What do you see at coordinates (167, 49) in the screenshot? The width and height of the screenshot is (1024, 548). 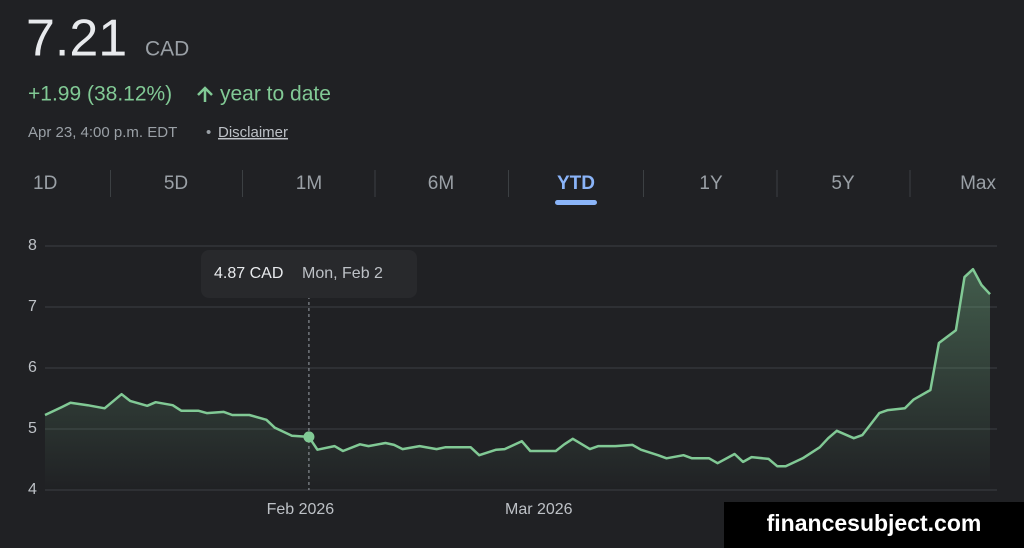 I see `currency: CAD` at bounding box center [167, 49].